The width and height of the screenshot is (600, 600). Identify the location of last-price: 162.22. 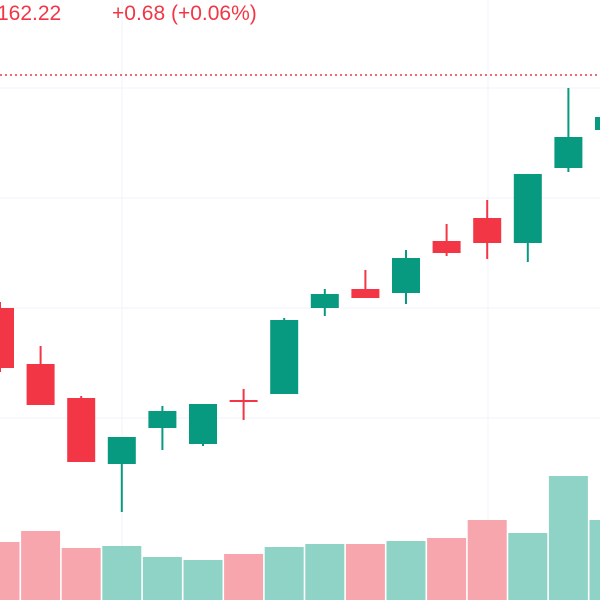
(30, 13).